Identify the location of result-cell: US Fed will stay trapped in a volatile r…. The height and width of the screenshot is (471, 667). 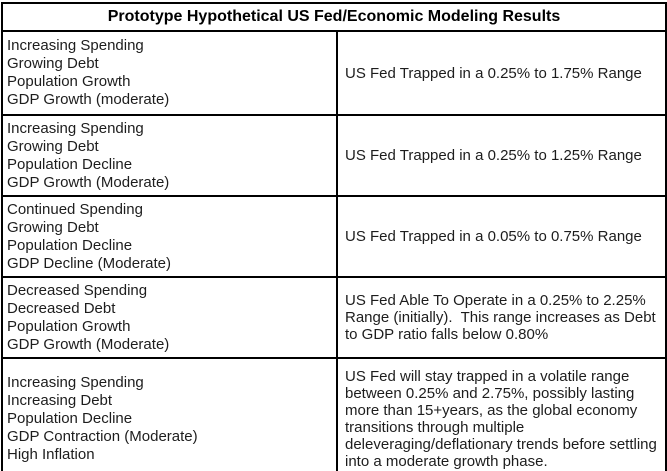
(501, 414).